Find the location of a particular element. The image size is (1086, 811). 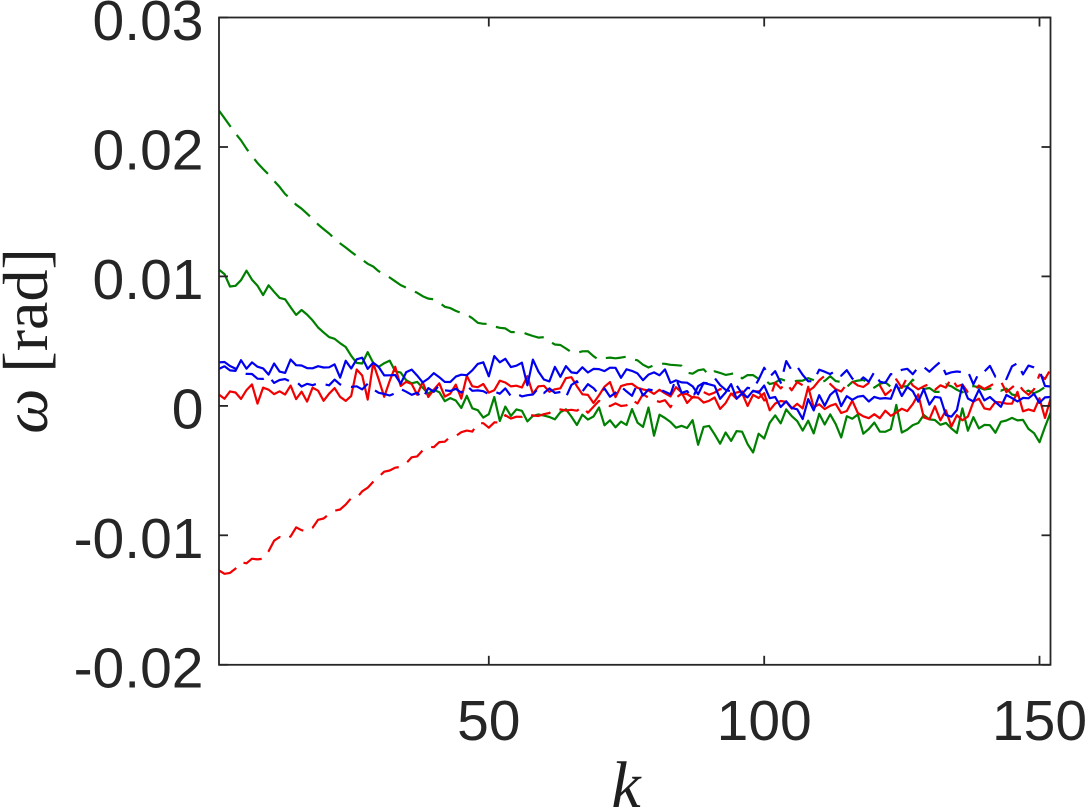

svg-text: 0.02 is located at coordinates (148, 151).